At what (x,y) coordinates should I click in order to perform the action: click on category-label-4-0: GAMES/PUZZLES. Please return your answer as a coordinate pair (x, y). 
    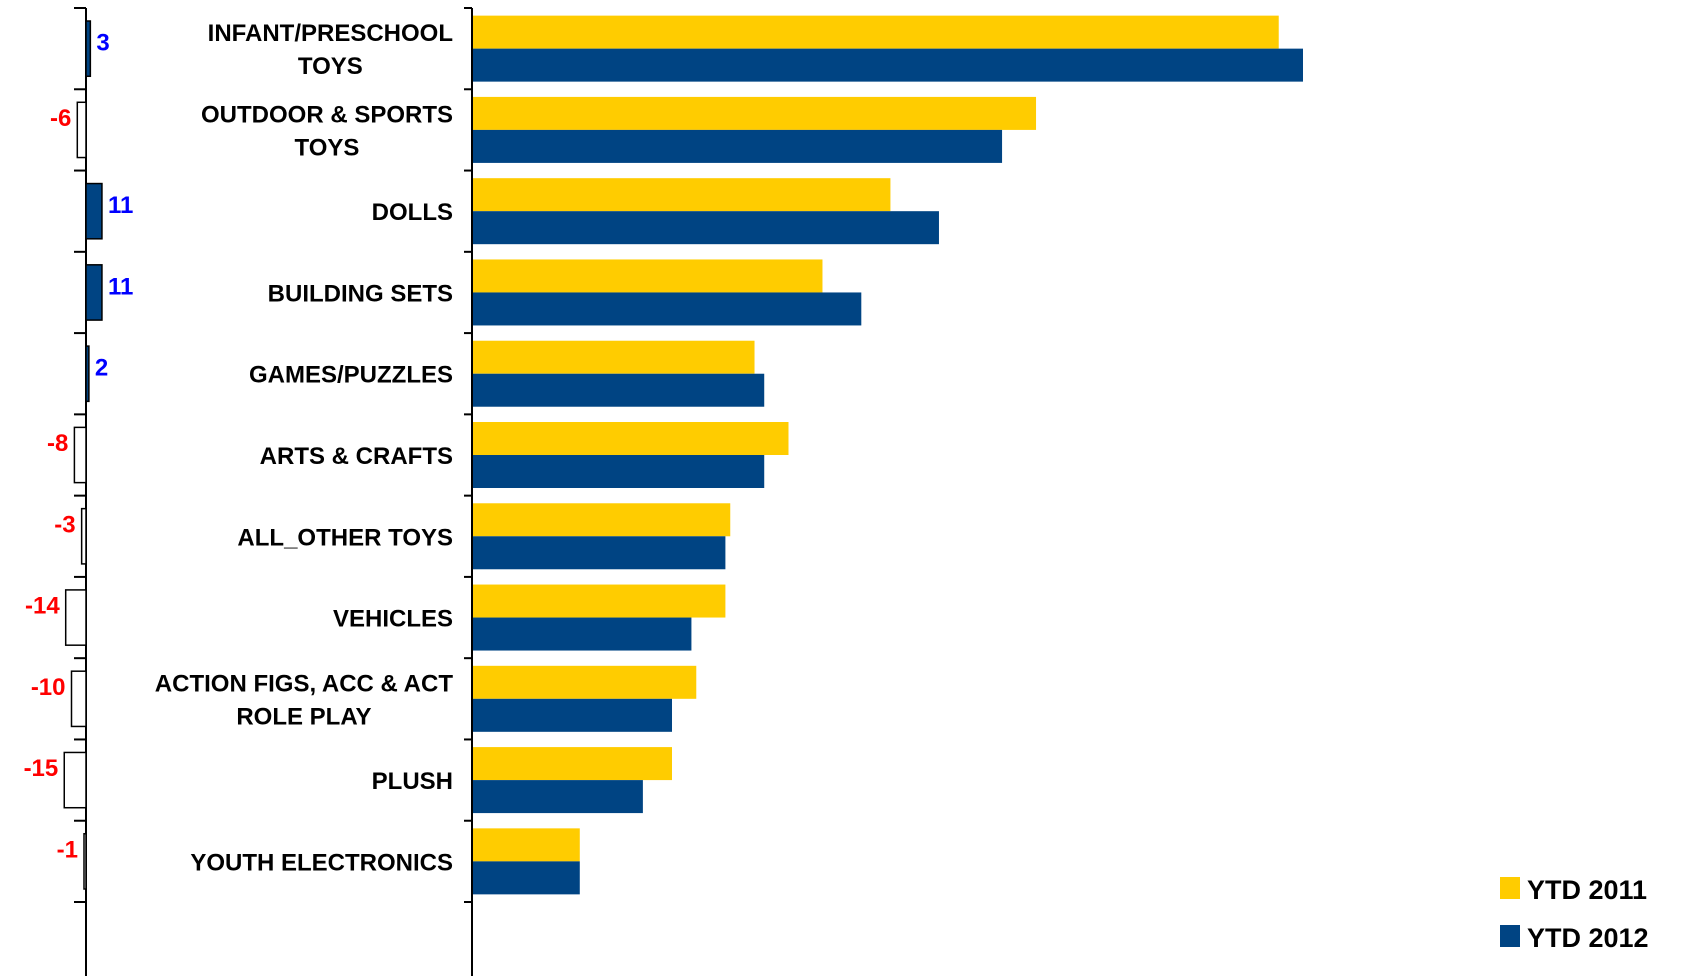
    Looking at the image, I should click on (351, 375).